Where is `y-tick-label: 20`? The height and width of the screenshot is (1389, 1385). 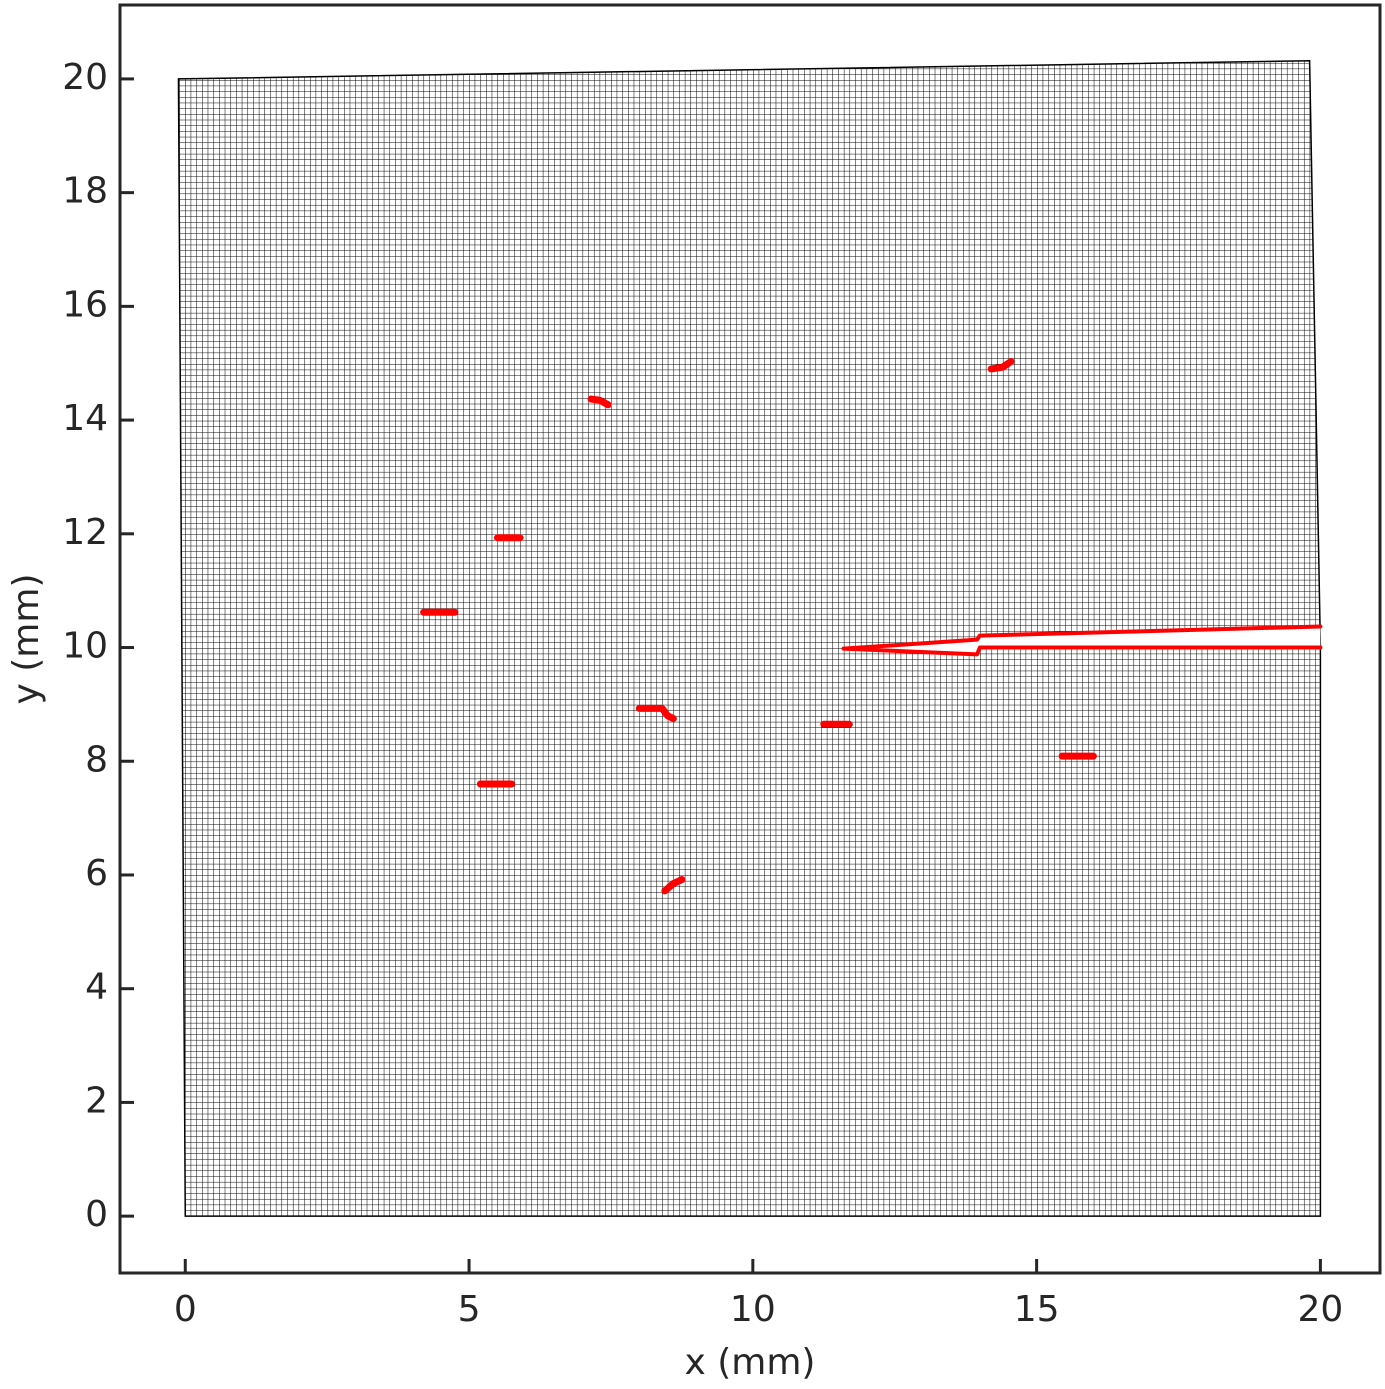
y-tick-label: 20 is located at coordinates (85, 77).